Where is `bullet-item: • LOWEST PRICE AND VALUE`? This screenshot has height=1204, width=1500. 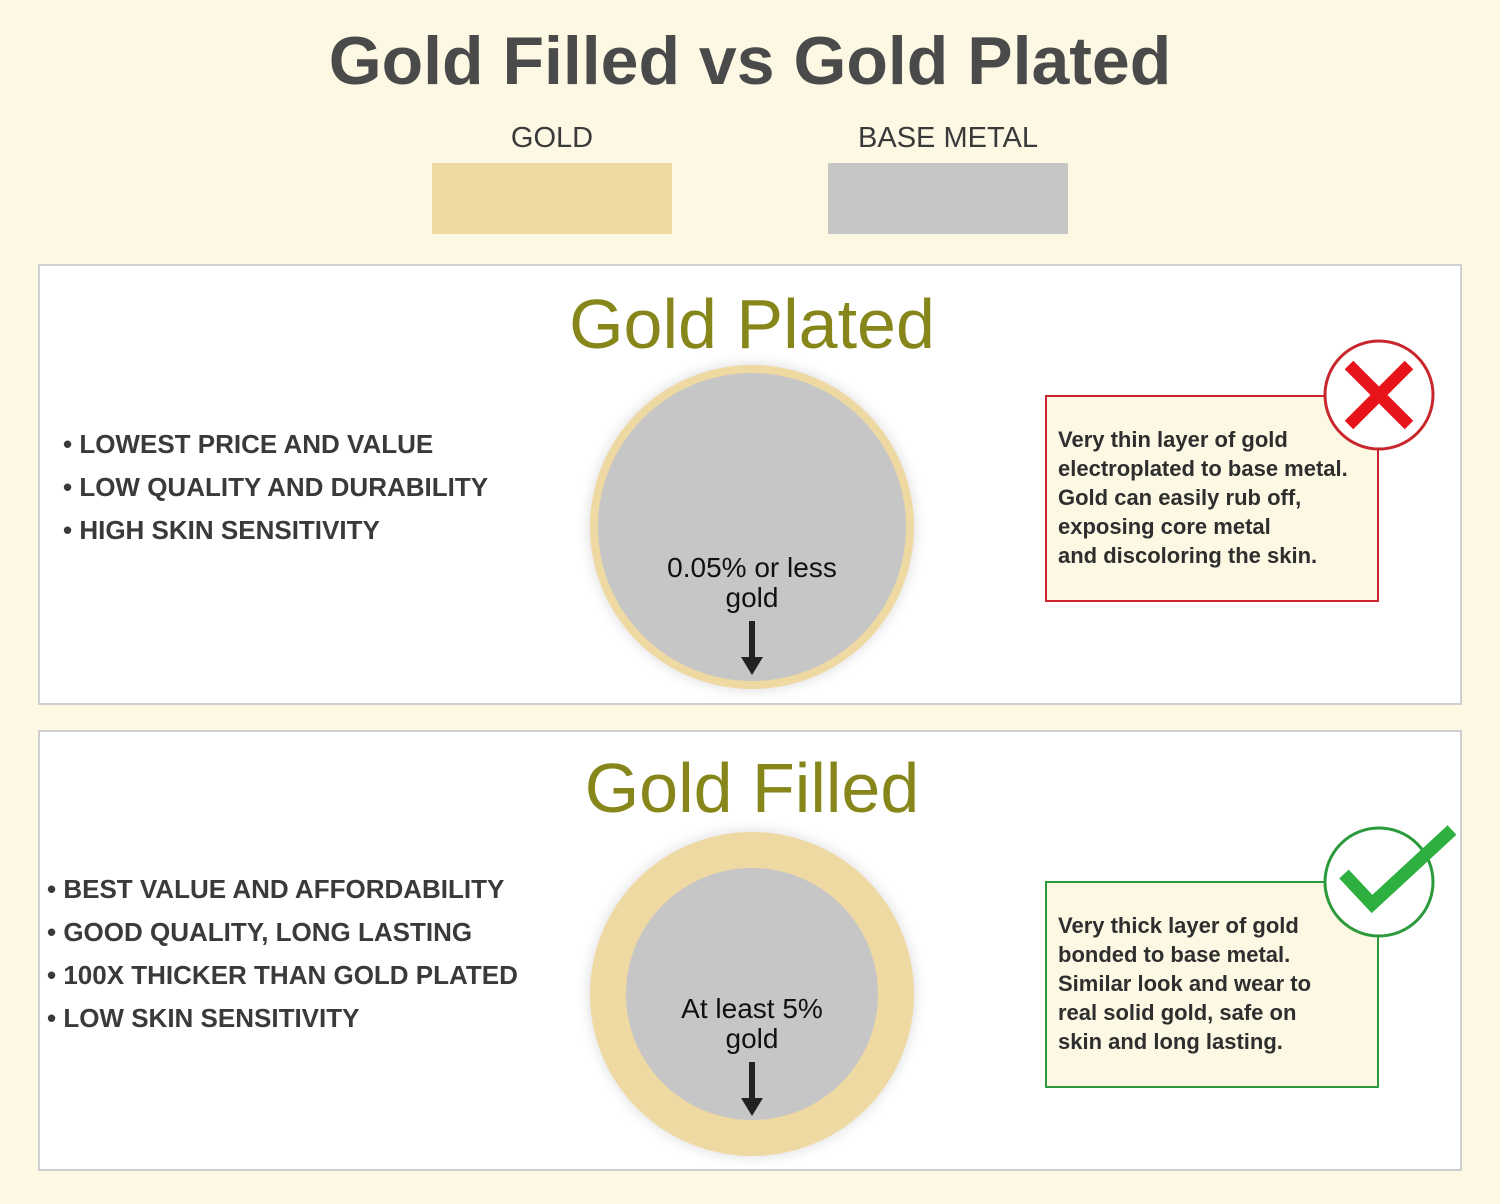
bullet-item: • LOWEST PRICE AND VALUE is located at coordinates (248, 444).